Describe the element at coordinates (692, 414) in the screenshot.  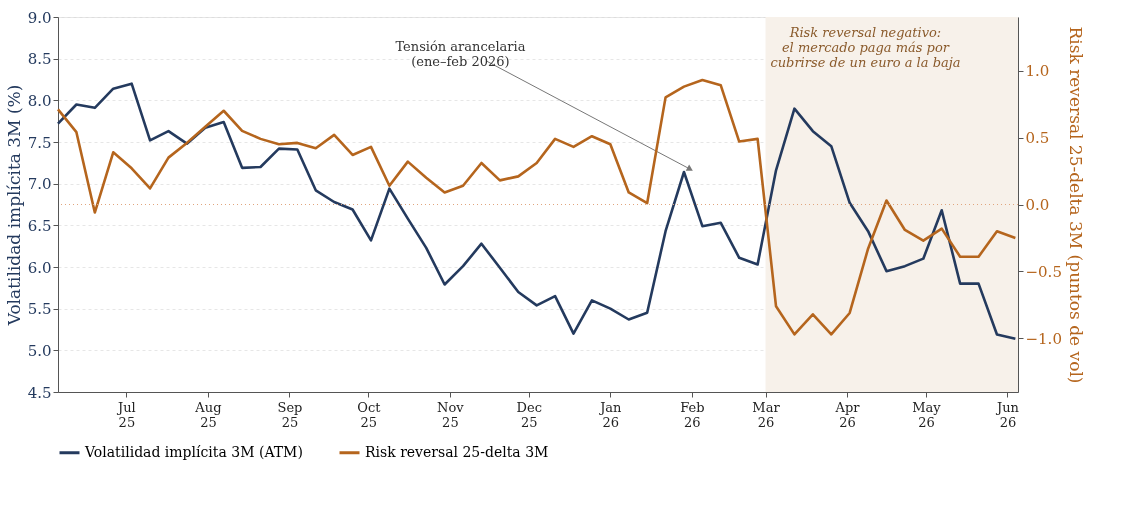
I see `x-tick-label: Feb 26` at that location.